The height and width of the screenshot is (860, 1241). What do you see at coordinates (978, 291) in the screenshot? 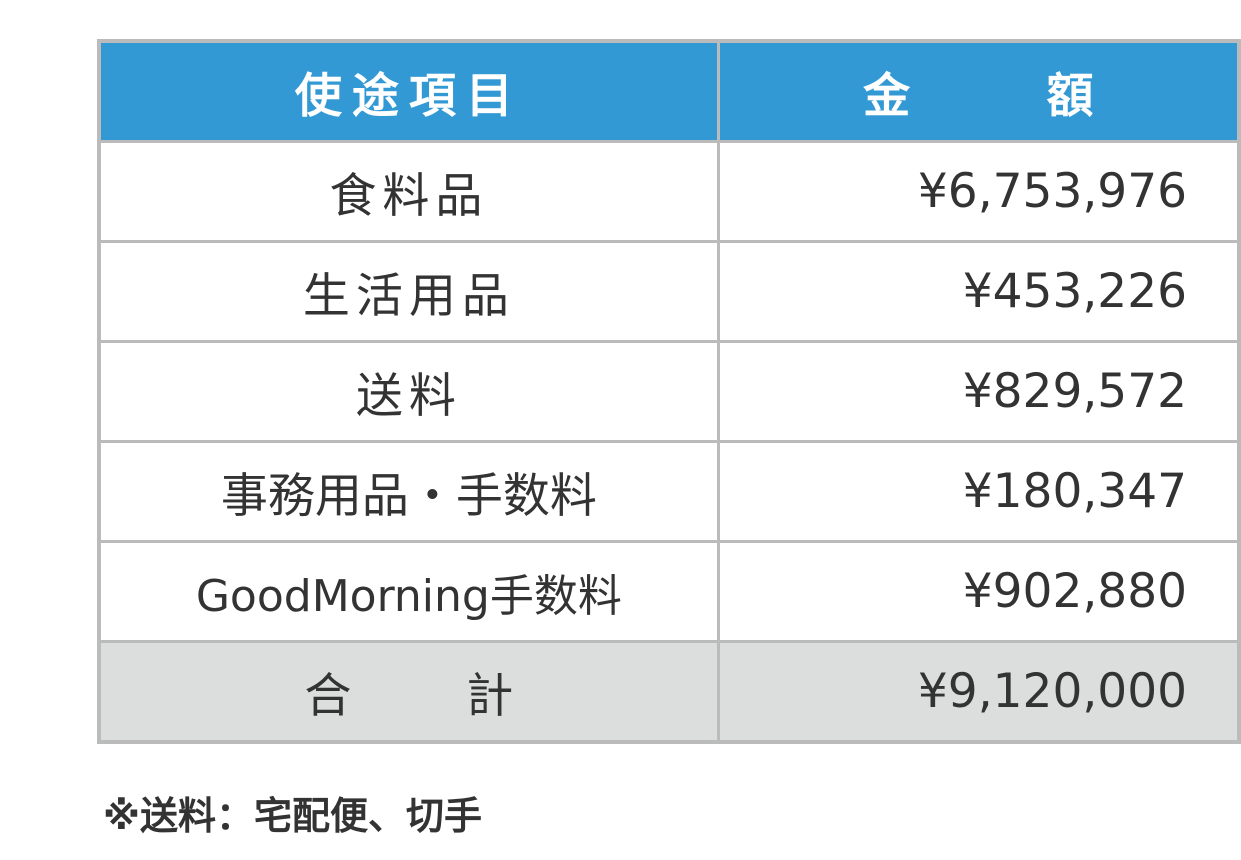
I see `amount-cell: ¥453,226` at bounding box center [978, 291].